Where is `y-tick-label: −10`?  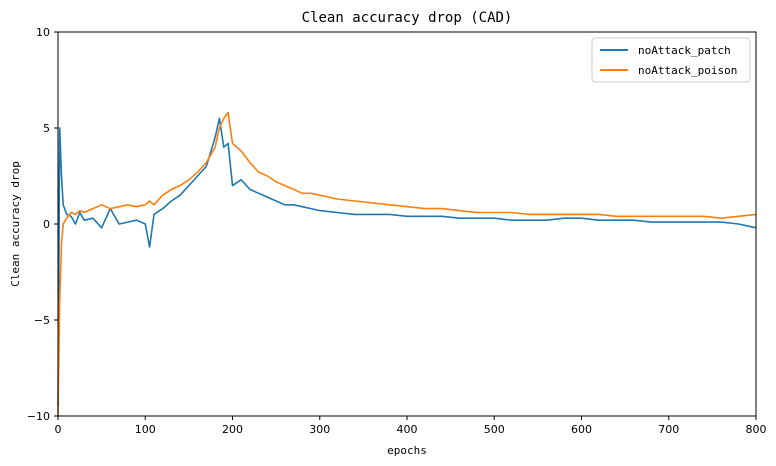
y-tick-label: −10 is located at coordinates (38, 416).